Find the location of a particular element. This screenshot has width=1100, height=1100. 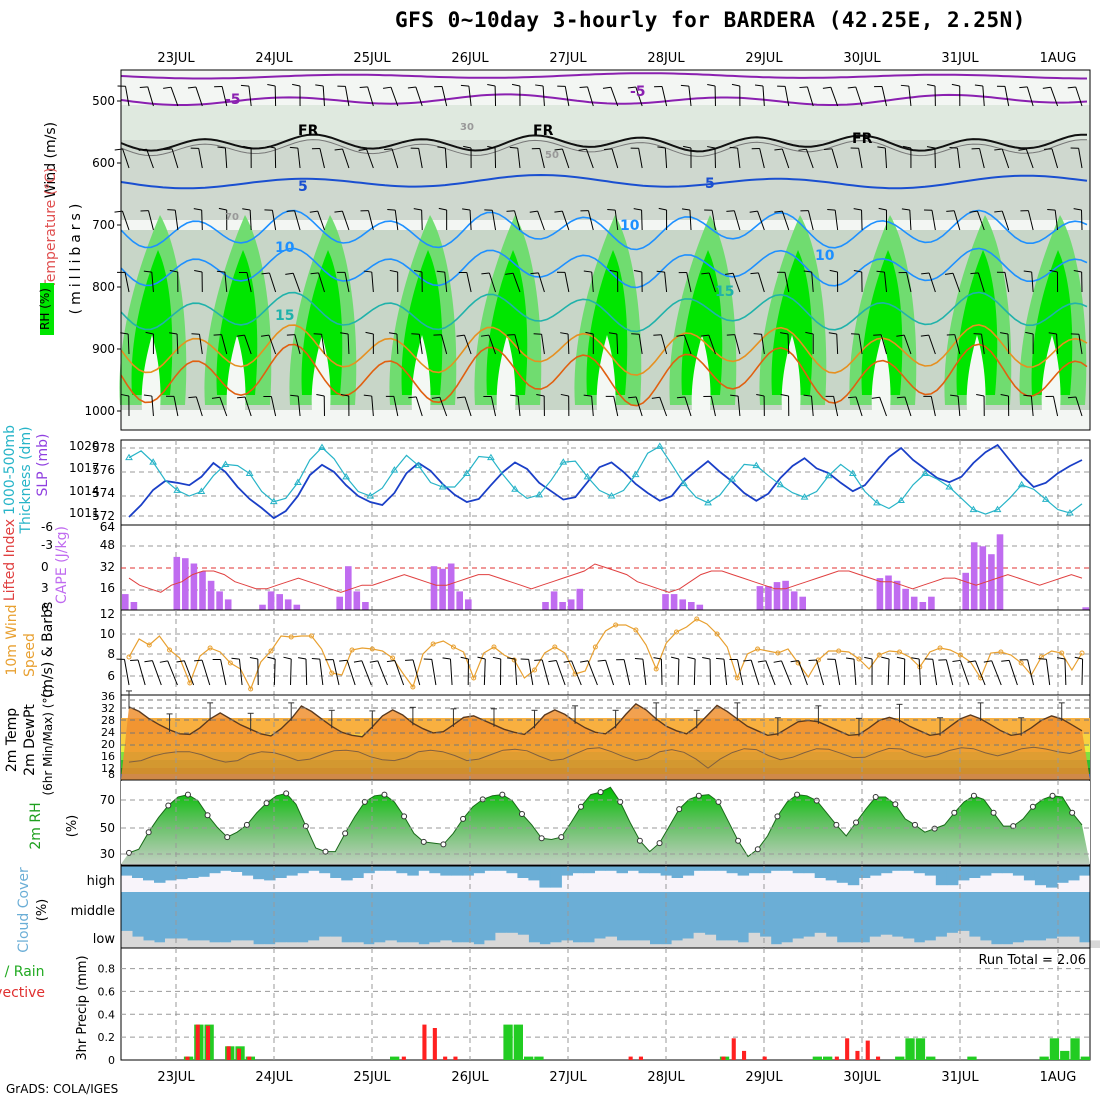

ylabel-barbs: (m/s) & Barbs is located at coordinates (48, 650).